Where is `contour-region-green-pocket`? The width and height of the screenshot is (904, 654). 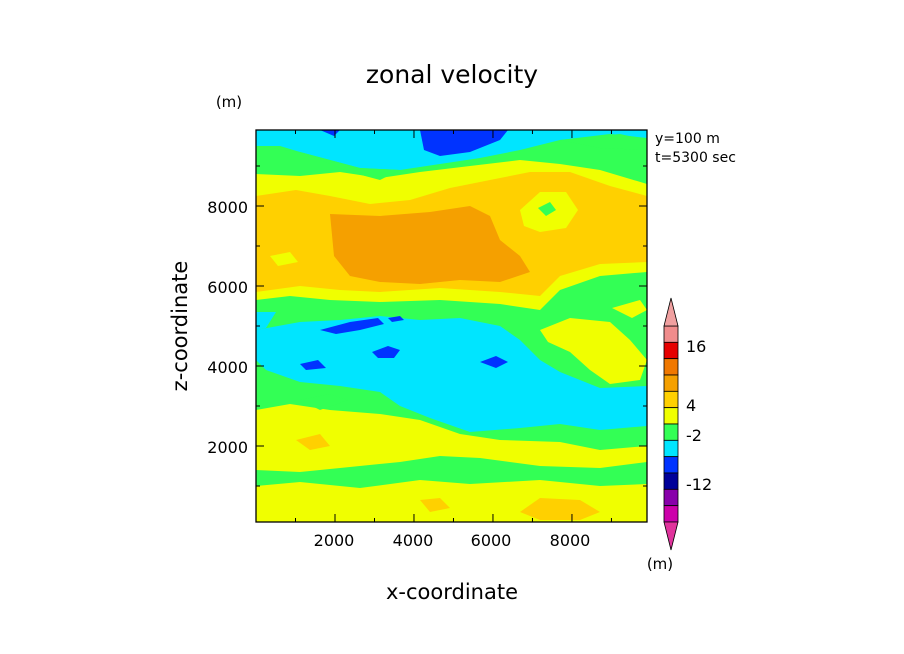 contour-region-green-pocket is located at coordinates (324, 402).